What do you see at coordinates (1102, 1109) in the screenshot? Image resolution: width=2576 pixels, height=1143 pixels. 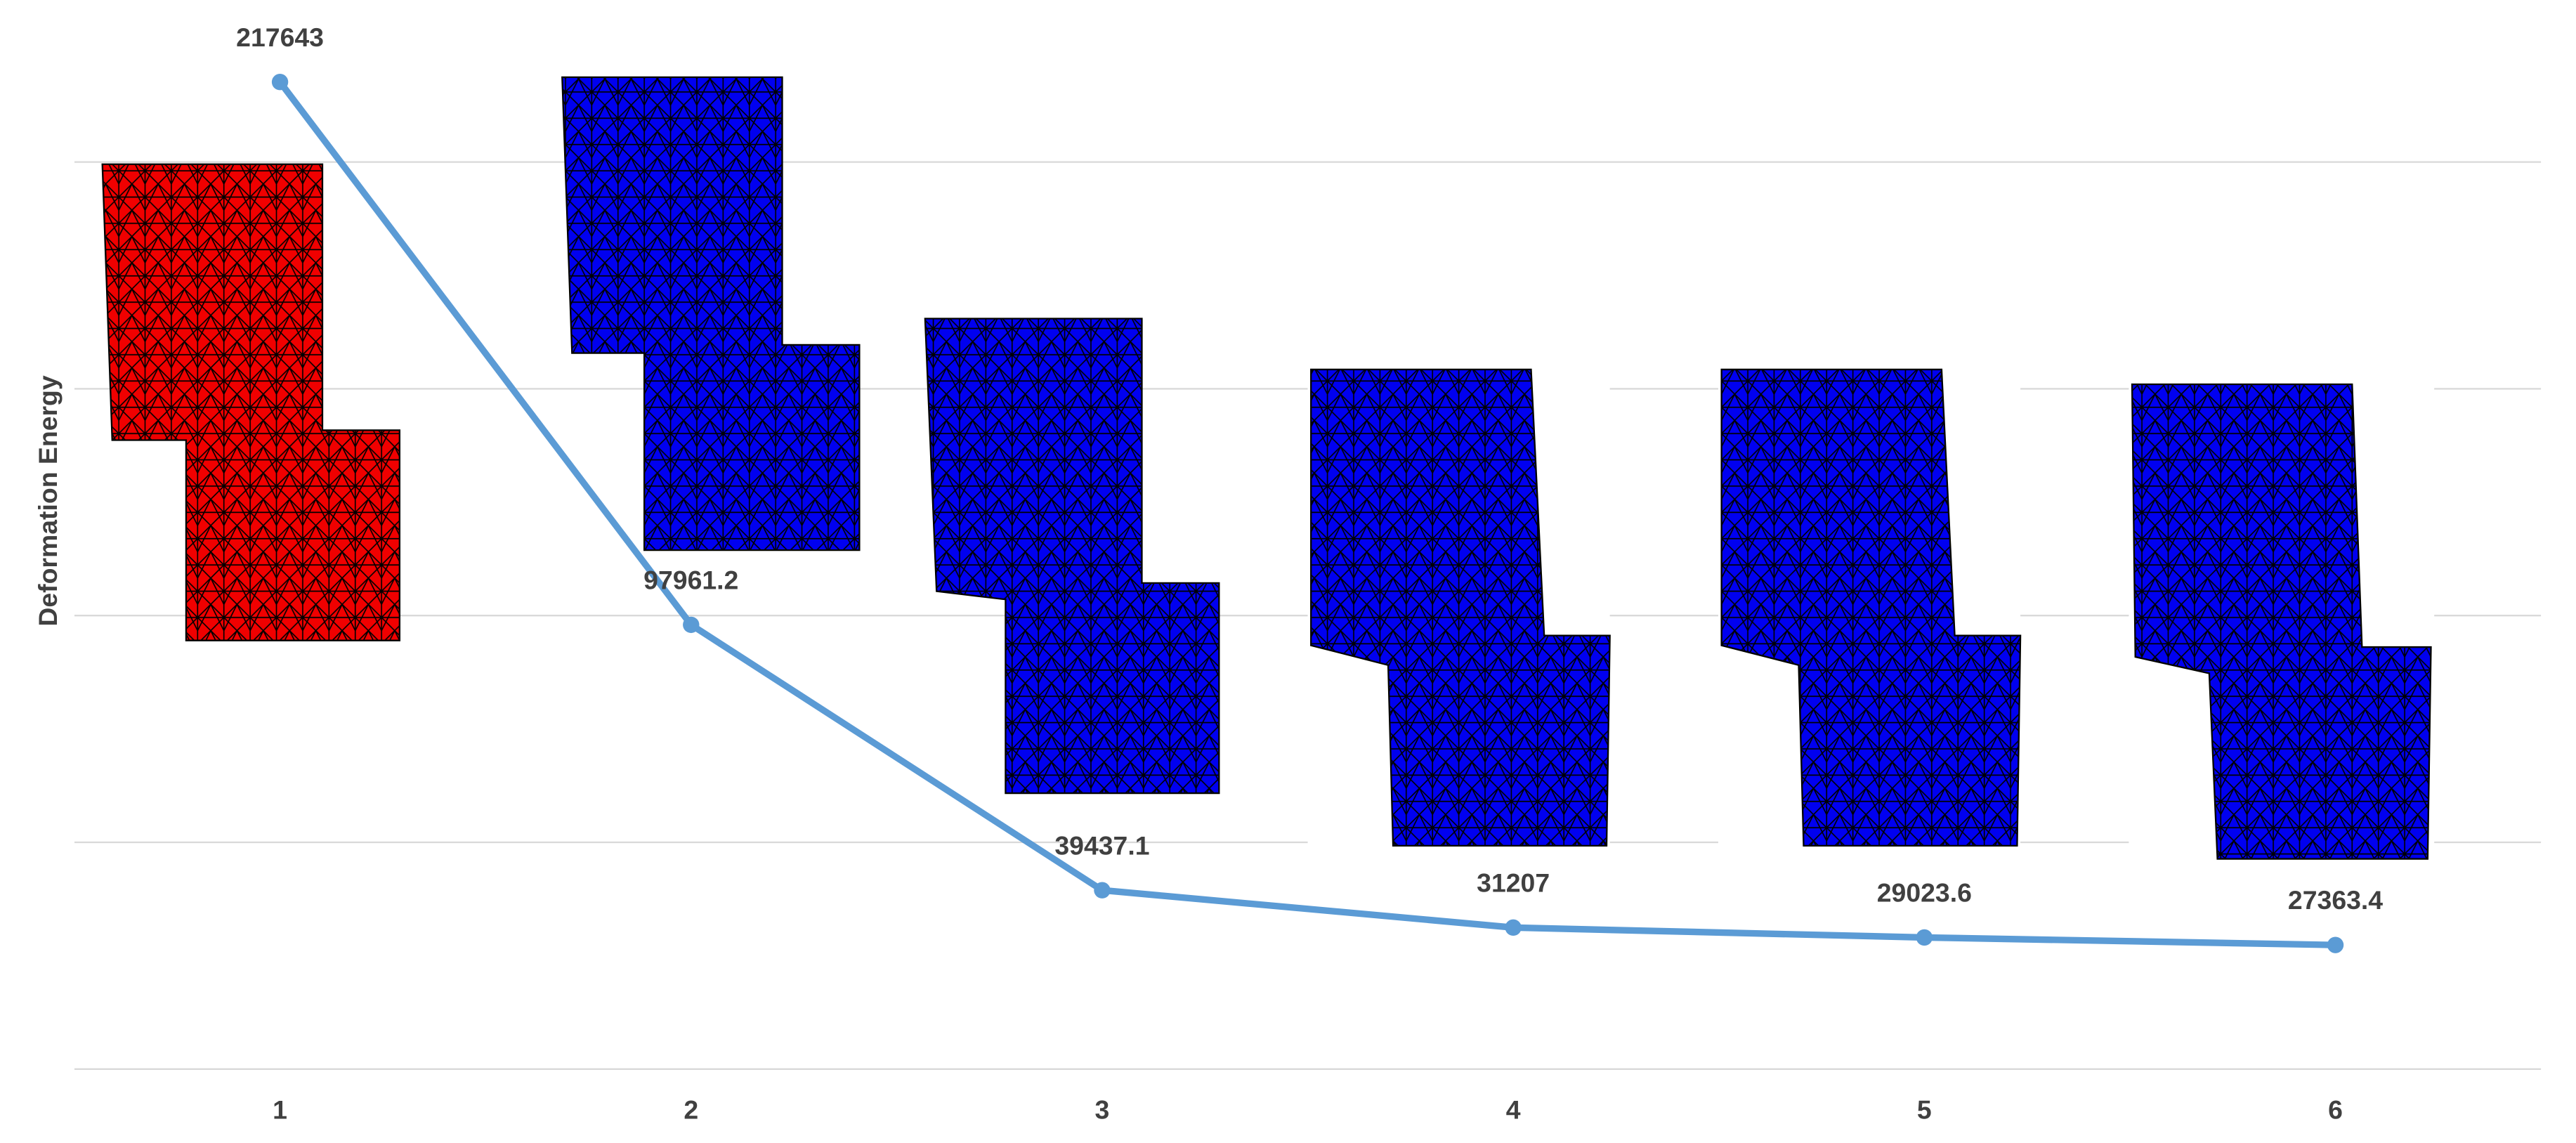 I see `x-tick-label: 3` at bounding box center [1102, 1109].